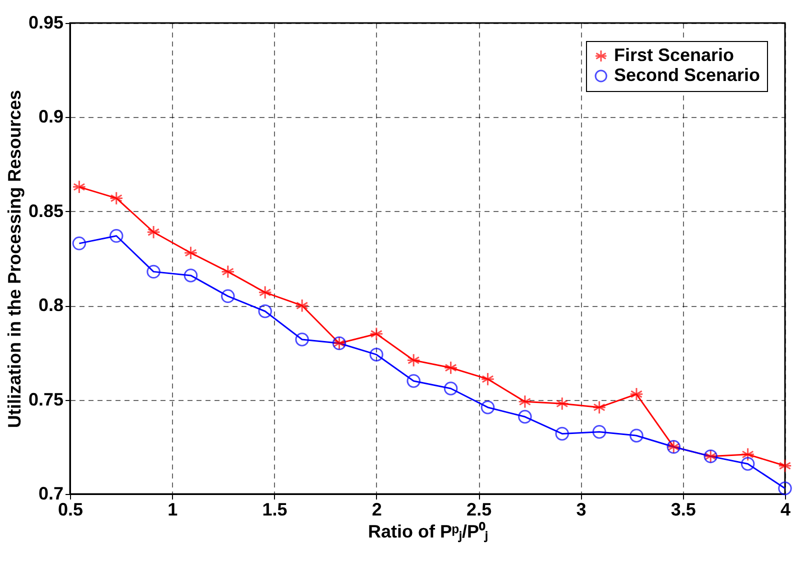 Image resolution: width=805 pixels, height=569 pixels. I want to click on legend-label: Second Scenario, so click(687, 75).